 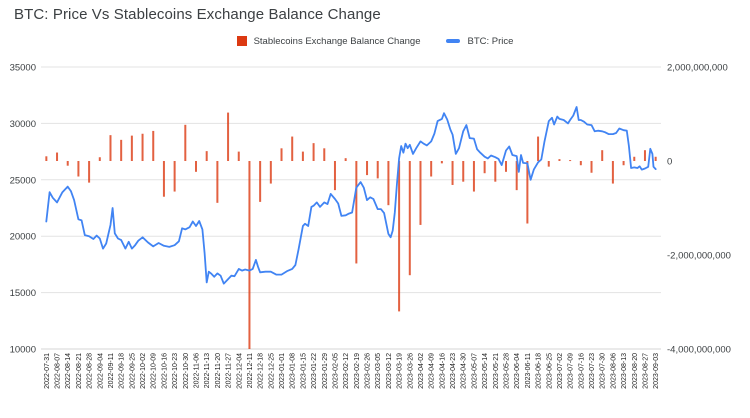 What do you see at coordinates (239, 371) in the screenshot?
I see `x-axis-tick: 2022-12-04` at bounding box center [239, 371].